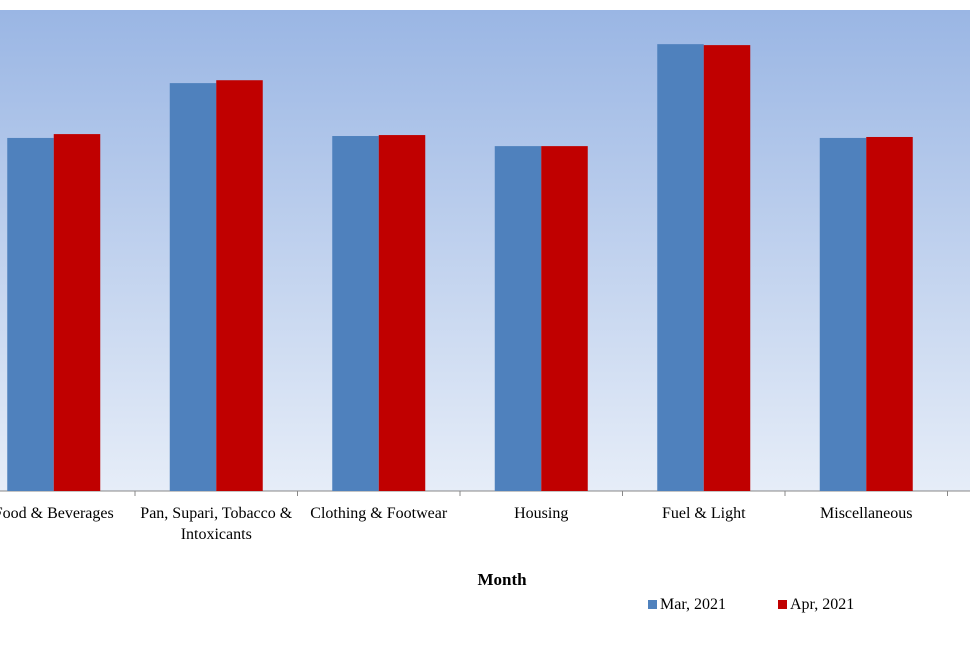 The image size is (970, 655). What do you see at coordinates (866, 513) in the screenshot?
I see `x-tick-label: Miscellaneous` at bounding box center [866, 513].